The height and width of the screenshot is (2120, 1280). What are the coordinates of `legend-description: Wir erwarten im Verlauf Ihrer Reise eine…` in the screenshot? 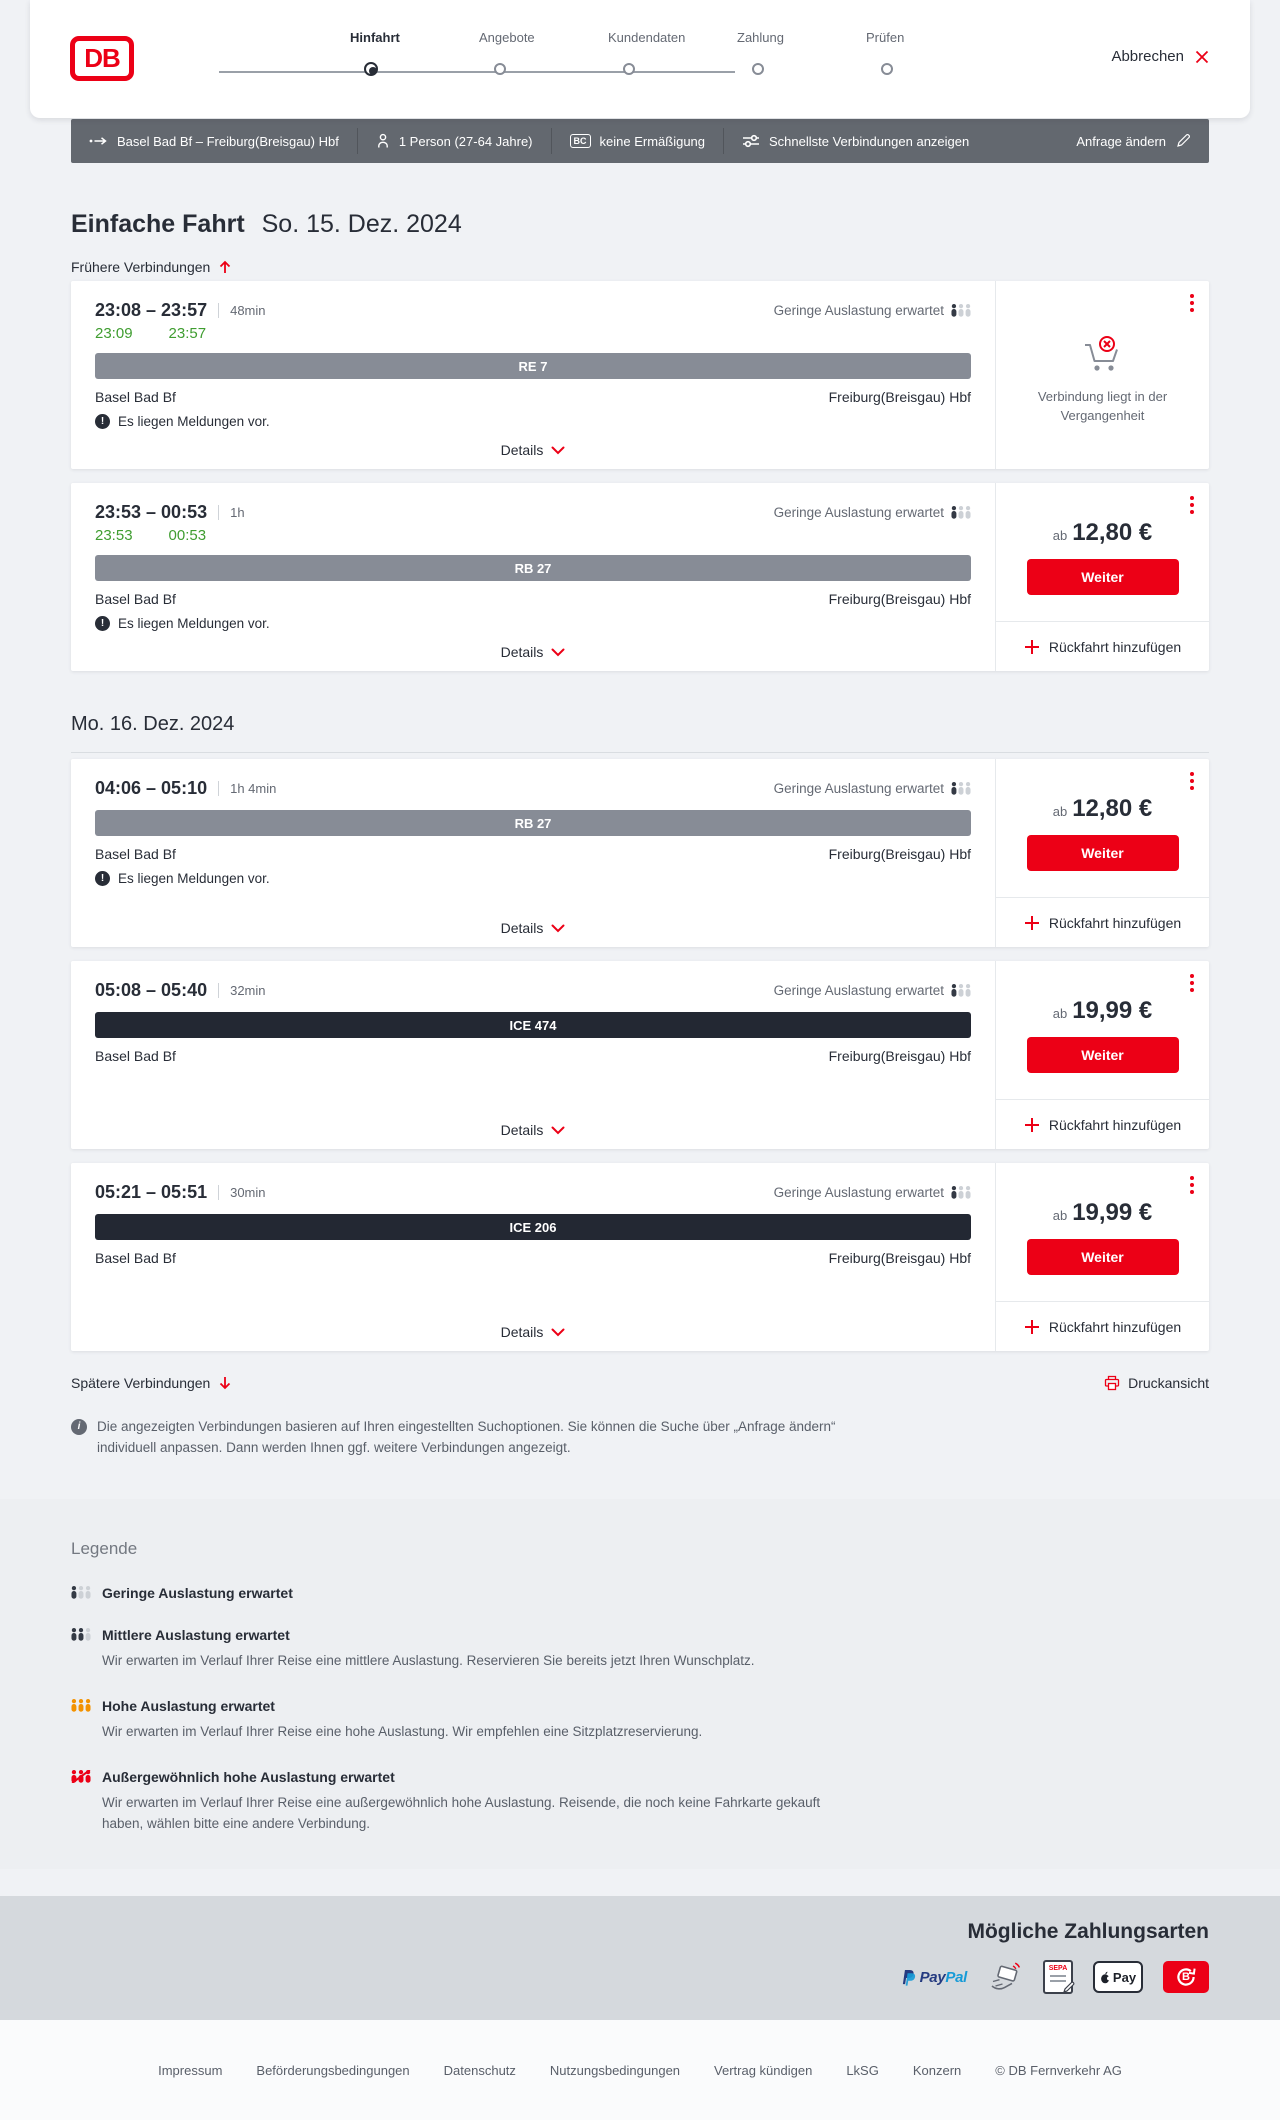 It's located at (461, 1812).